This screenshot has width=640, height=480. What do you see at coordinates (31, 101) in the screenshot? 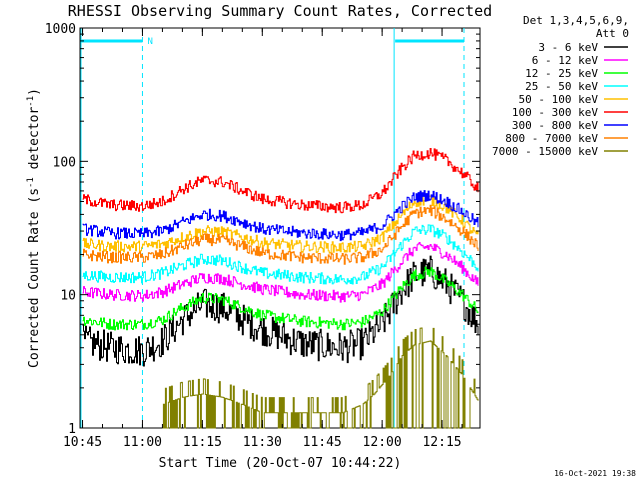
I see `y-axis-label-sup2: -1` at bounding box center [31, 101].